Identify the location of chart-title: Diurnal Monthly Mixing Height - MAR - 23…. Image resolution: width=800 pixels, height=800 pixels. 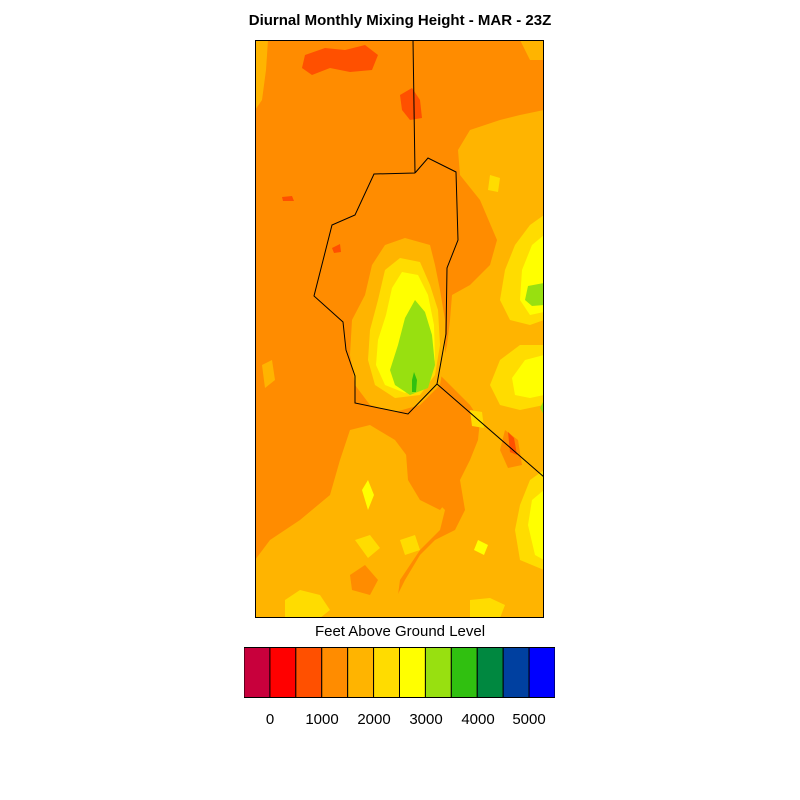
(400, 20).